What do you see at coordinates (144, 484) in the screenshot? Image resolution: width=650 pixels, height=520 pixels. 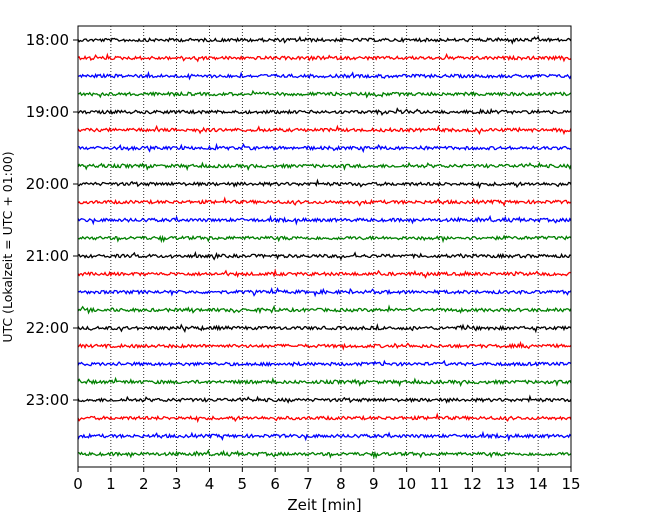 I see `x-tick-label: 2` at bounding box center [144, 484].